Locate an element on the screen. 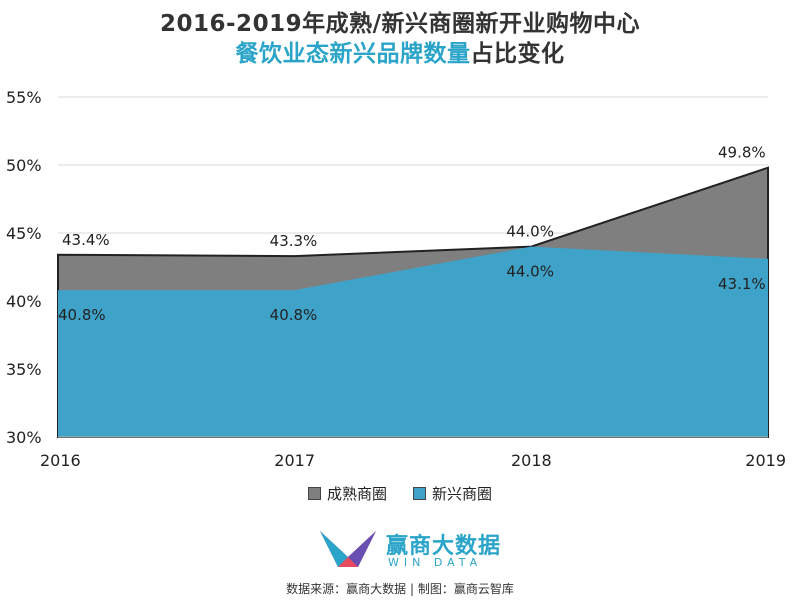 This screenshot has height=600, width=800. y-tick-label: 35% is located at coordinates (24, 369).